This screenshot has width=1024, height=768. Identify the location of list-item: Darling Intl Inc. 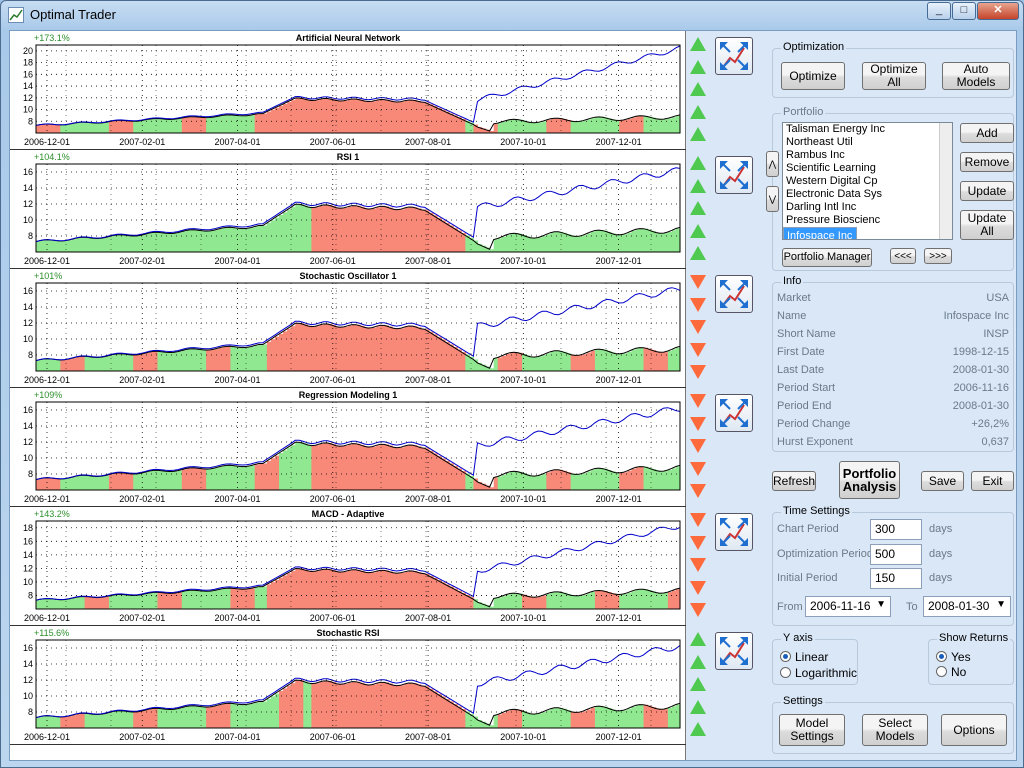
(821, 207).